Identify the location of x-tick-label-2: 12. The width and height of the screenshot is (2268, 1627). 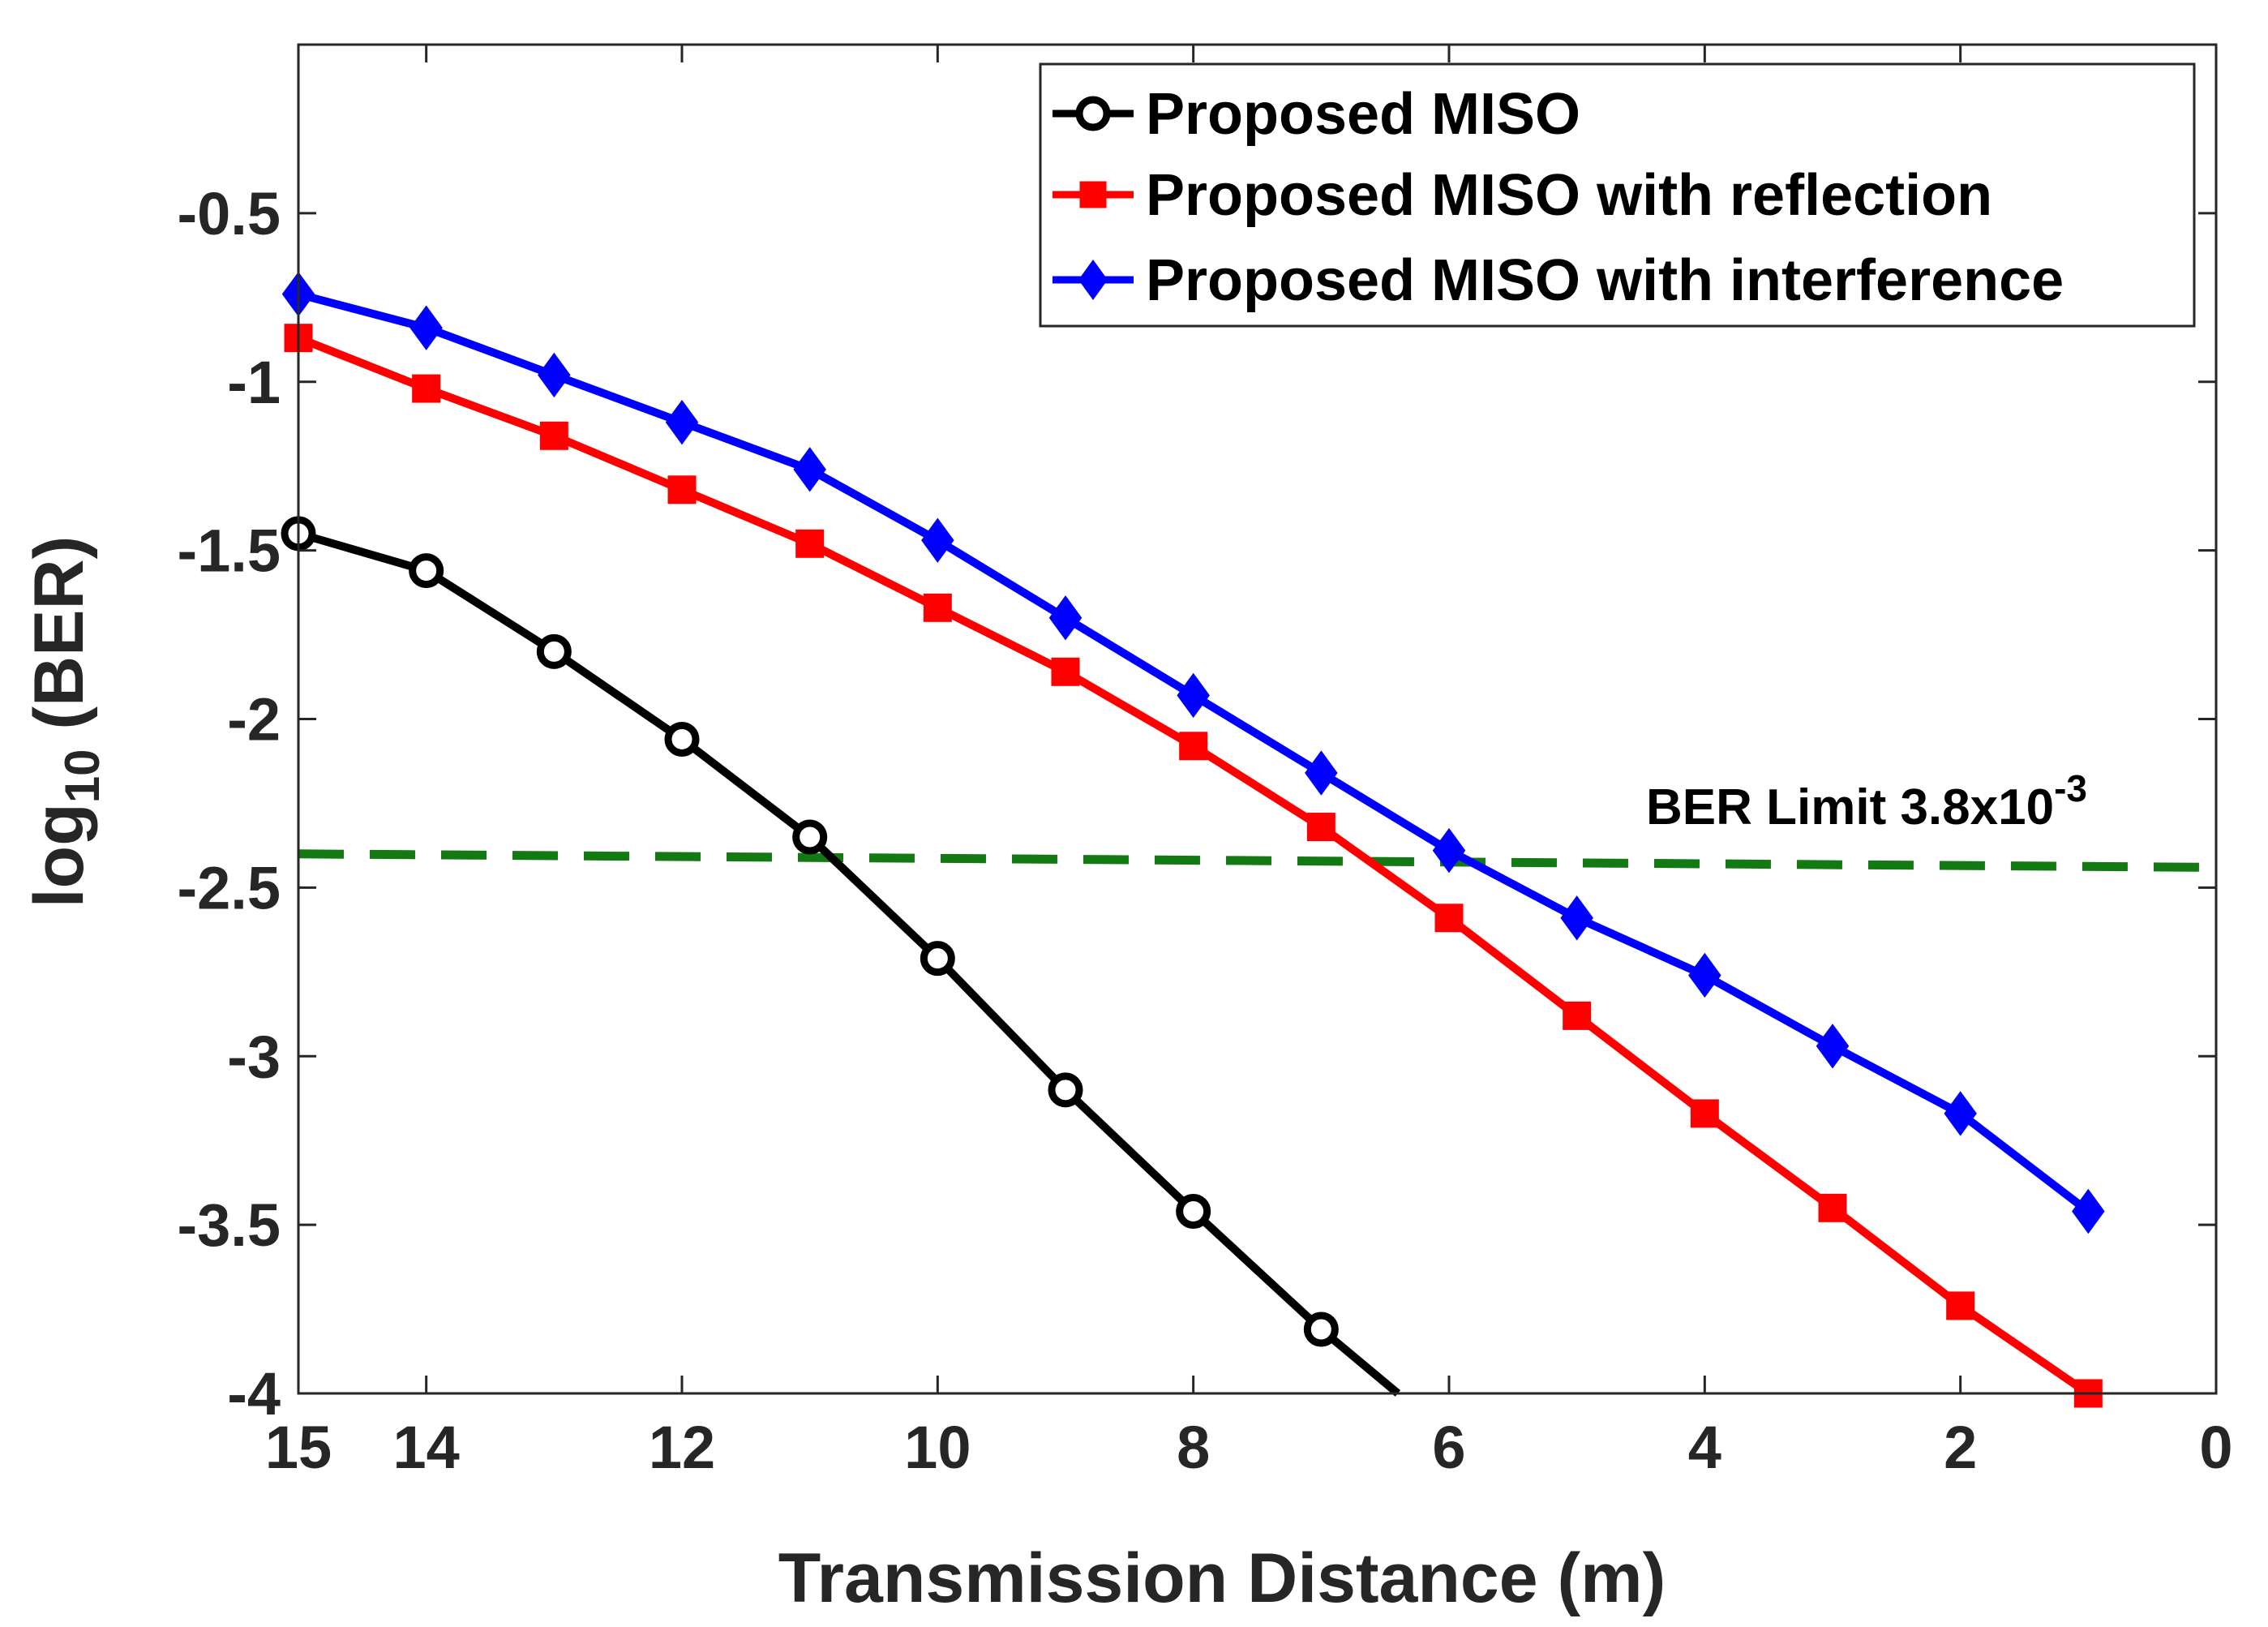
(682, 1447).